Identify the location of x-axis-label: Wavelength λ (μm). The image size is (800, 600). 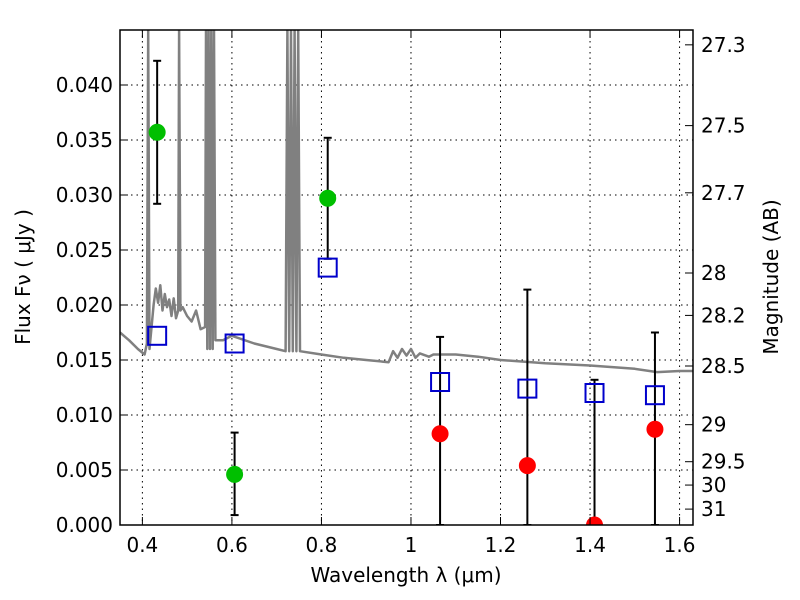
(405, 575).